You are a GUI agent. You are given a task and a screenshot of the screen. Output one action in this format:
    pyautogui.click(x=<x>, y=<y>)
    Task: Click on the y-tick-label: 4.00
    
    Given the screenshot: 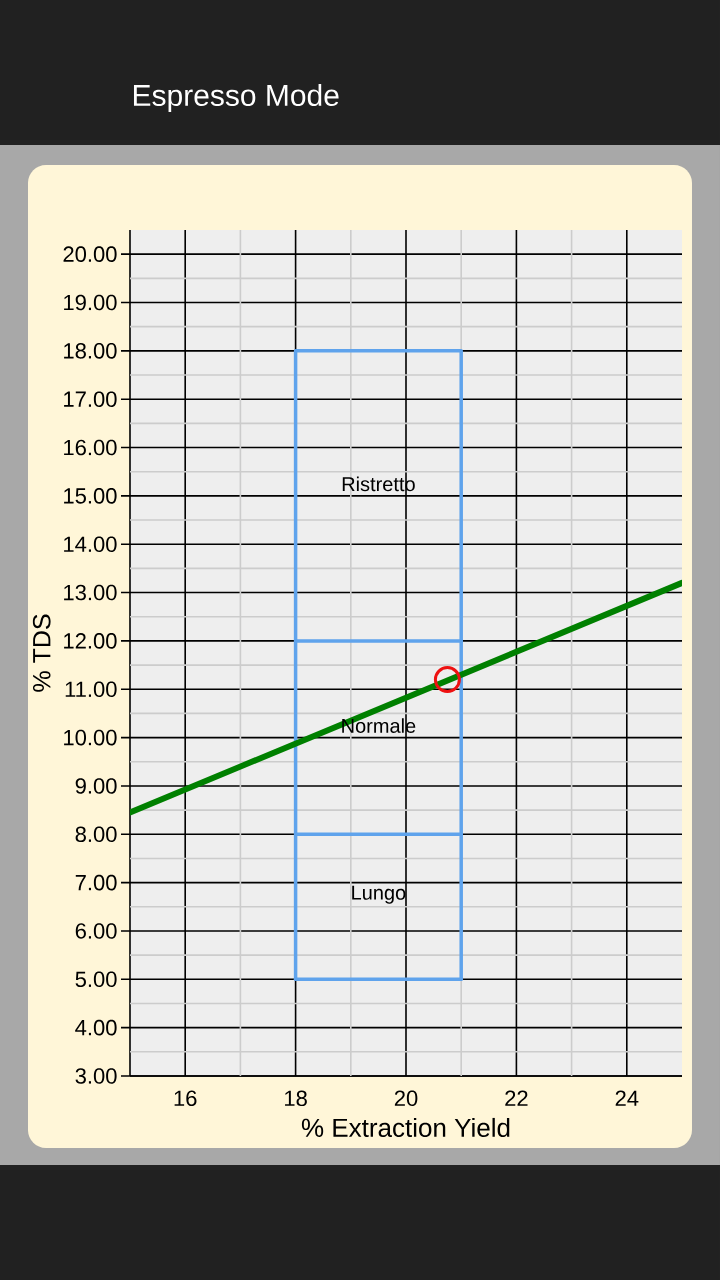 What is the action you would take?
    pyautogui.click(x=96, y=1027)
    